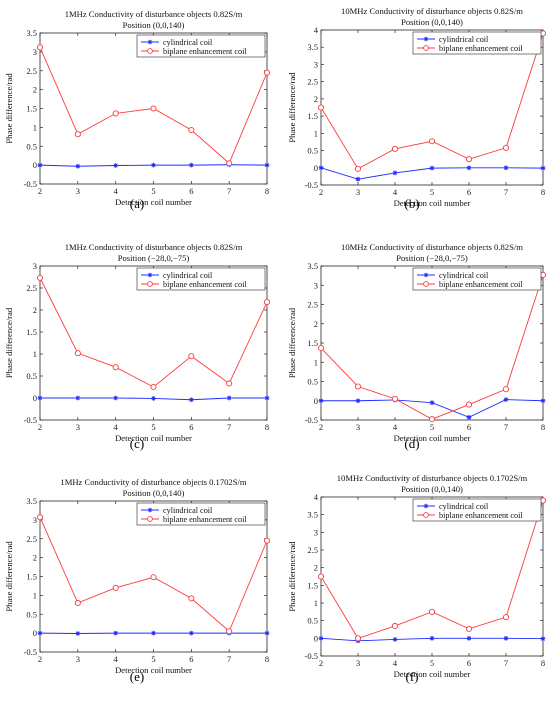 The height and width of the screenshot is (721, 550). What do you see at coordinates (411, 443) in the screenshot?
I see `panel-label: (d)` at bounding box center [411, 443].